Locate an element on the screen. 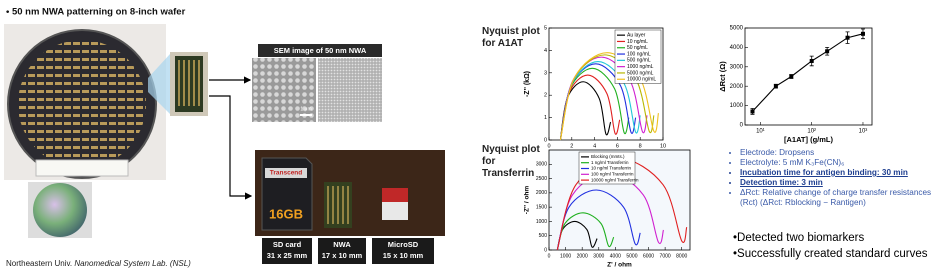  y-axis-label: -Z'' (kΩ) is located at coordinates (527, 84).